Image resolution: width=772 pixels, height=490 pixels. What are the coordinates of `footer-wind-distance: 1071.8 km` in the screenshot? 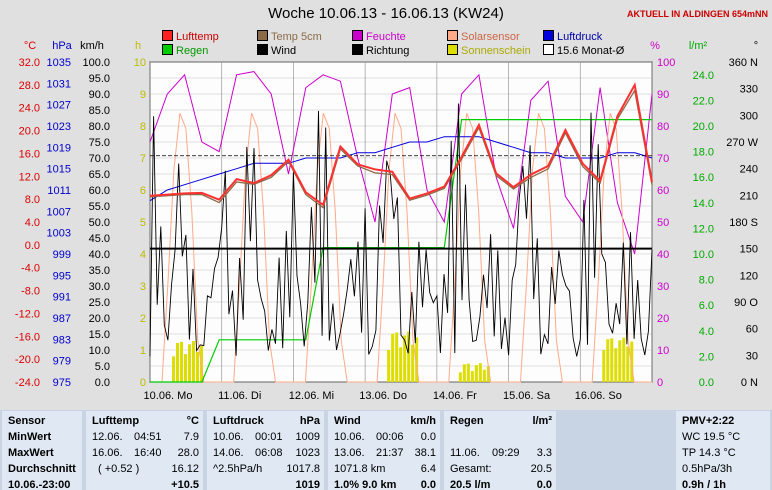 It's located at (360, 469).